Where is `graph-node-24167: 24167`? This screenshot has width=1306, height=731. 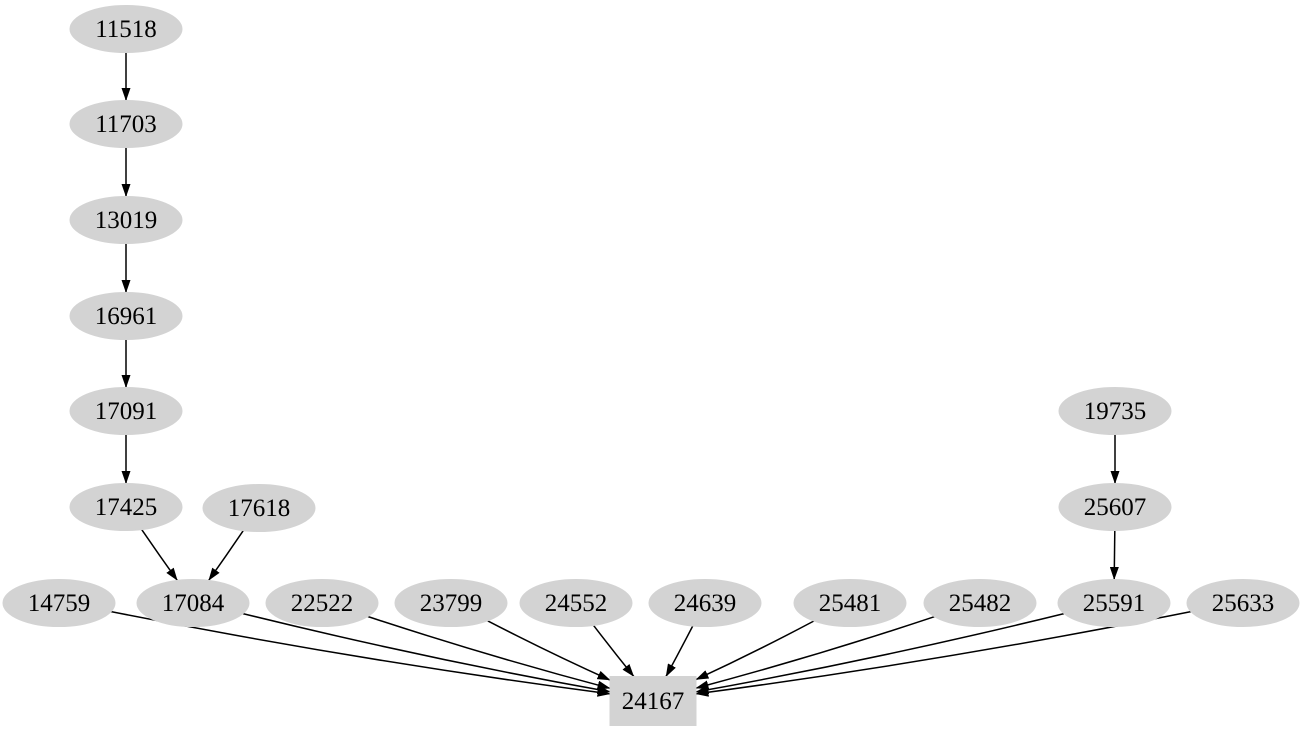 graph-node-24167: 24167 is located at coordinates (653, 701).